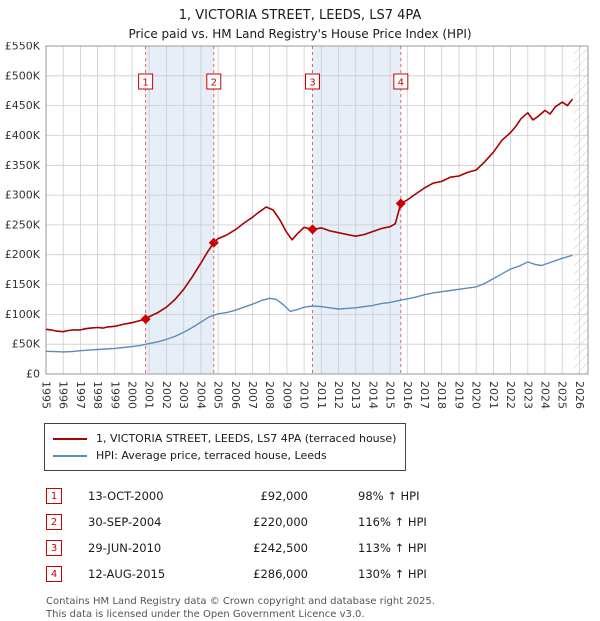 The height and width of the screenshot is (621, 600). Describe the element at coordinates (149, 395) in the screenshot. I see `svg-text: 2001` at that location.